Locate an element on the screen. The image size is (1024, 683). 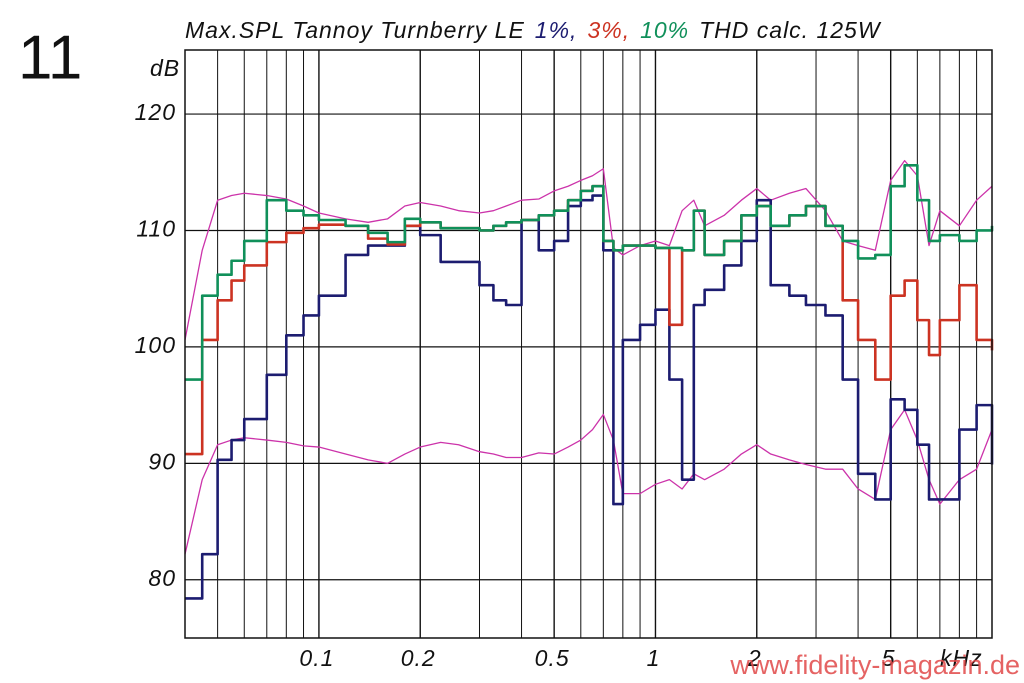
figure-number: 11 is located at coordinates (50, 57).